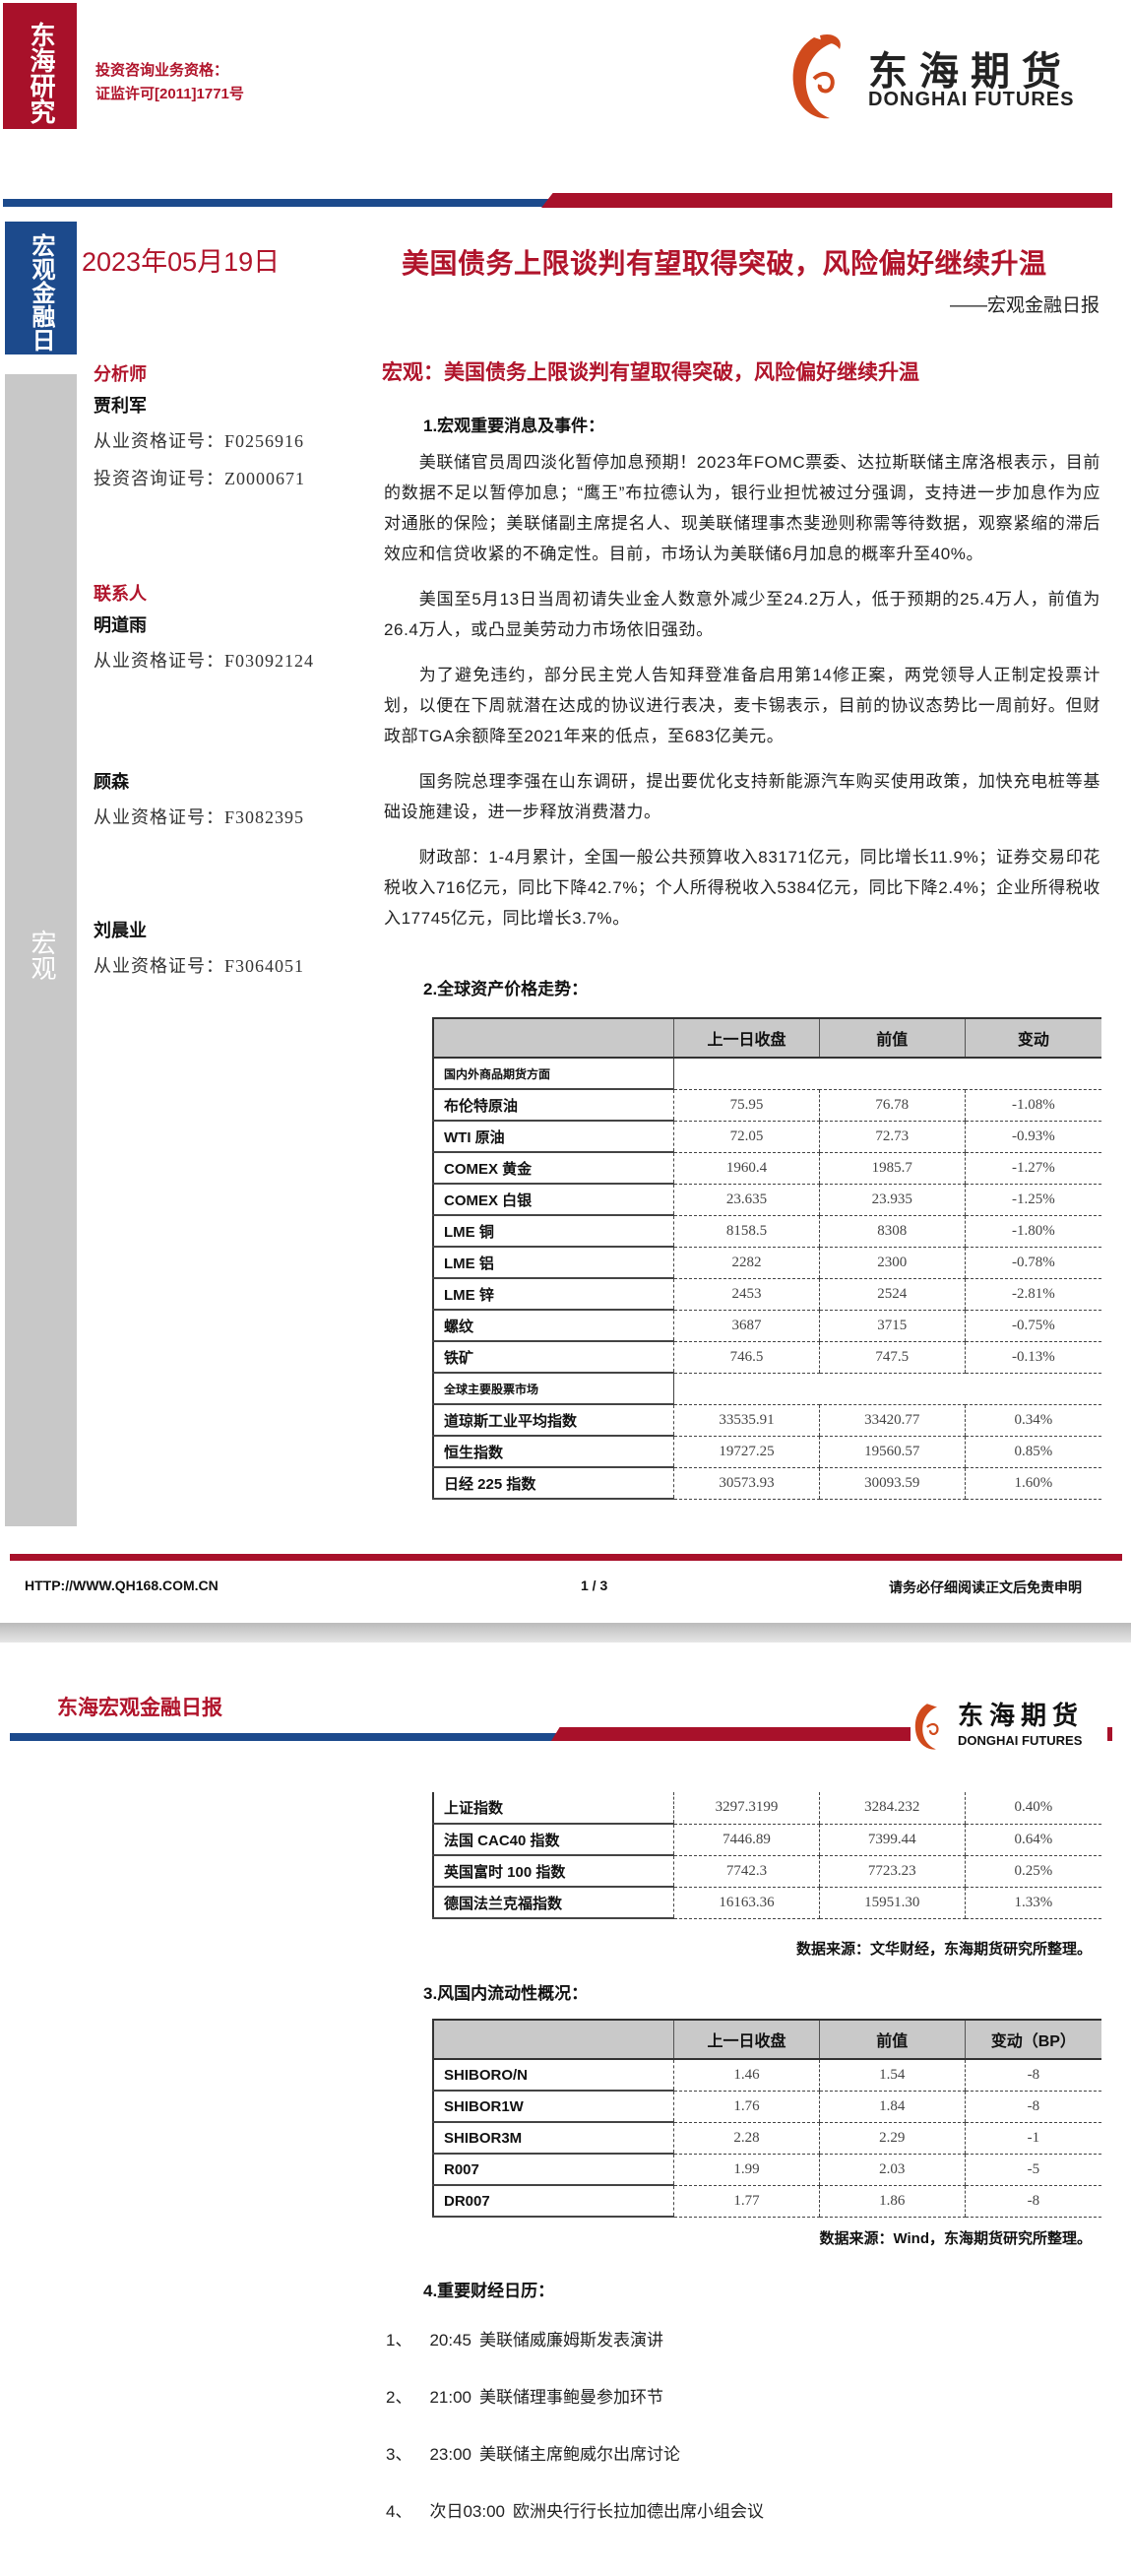  I want to click on previous-value: 30093.59, so click(892, 1483).